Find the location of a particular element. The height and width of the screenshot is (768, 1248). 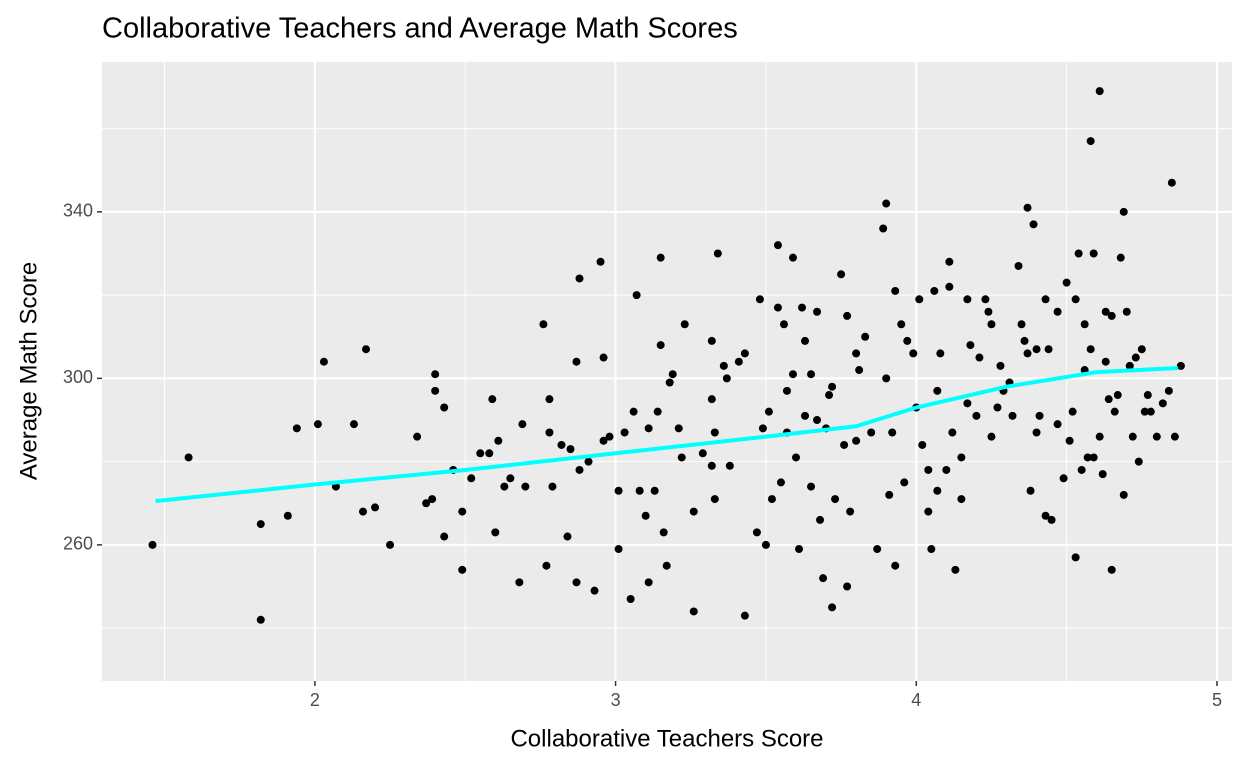

x-tick-label: 2 is located at coordinates (315, 700).